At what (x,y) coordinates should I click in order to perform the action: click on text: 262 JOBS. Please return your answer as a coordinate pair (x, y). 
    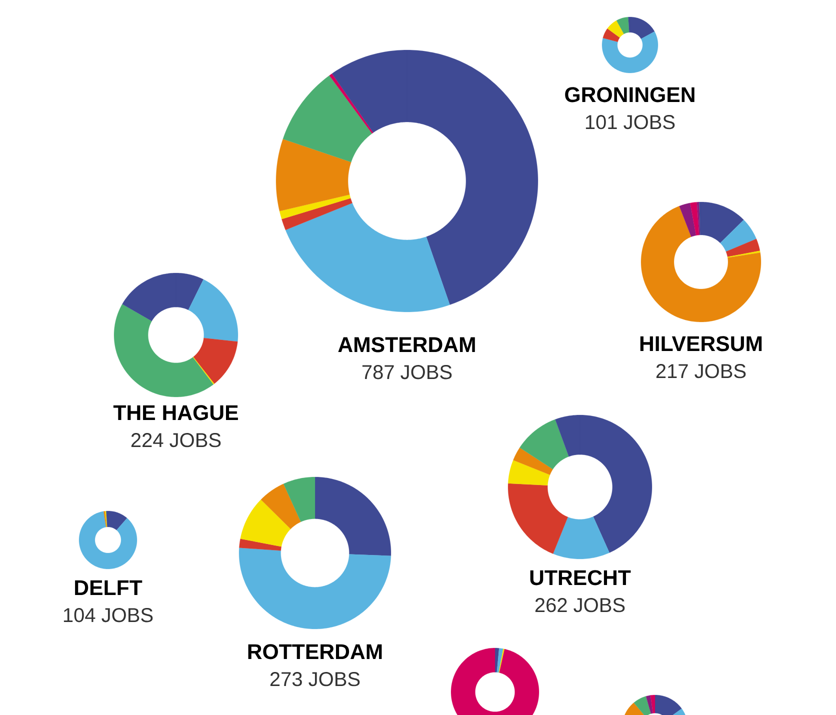
    Looking at the image, I should click on (580, 605).